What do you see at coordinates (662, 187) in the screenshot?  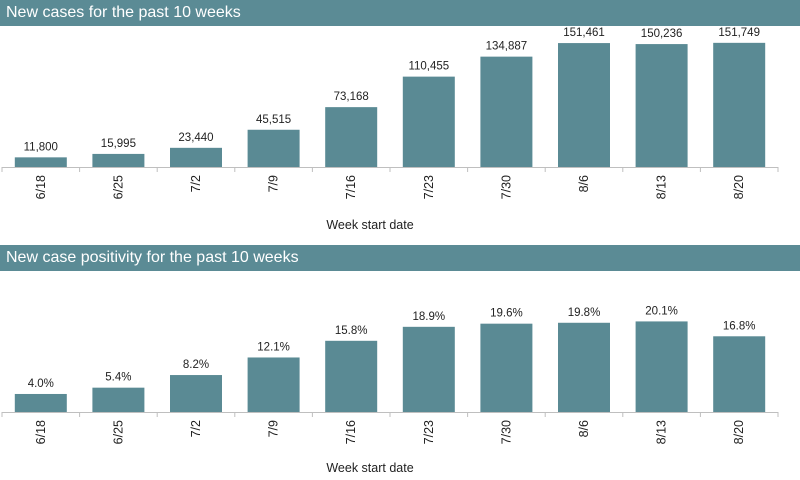 I see `x-tick-label-cases: 8/13` at bounding box center [662, 187].